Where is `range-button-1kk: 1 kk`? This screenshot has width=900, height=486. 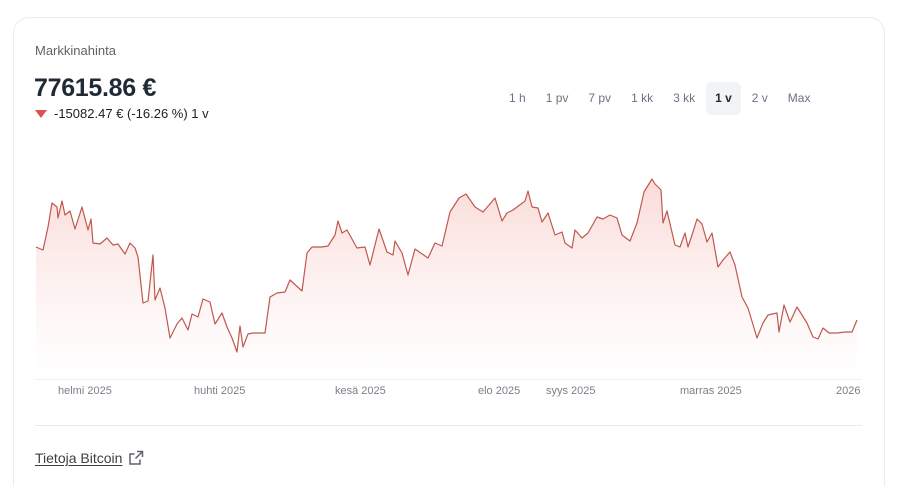
range-button-1kk: 1 kk is located at coordinates (642, 98).